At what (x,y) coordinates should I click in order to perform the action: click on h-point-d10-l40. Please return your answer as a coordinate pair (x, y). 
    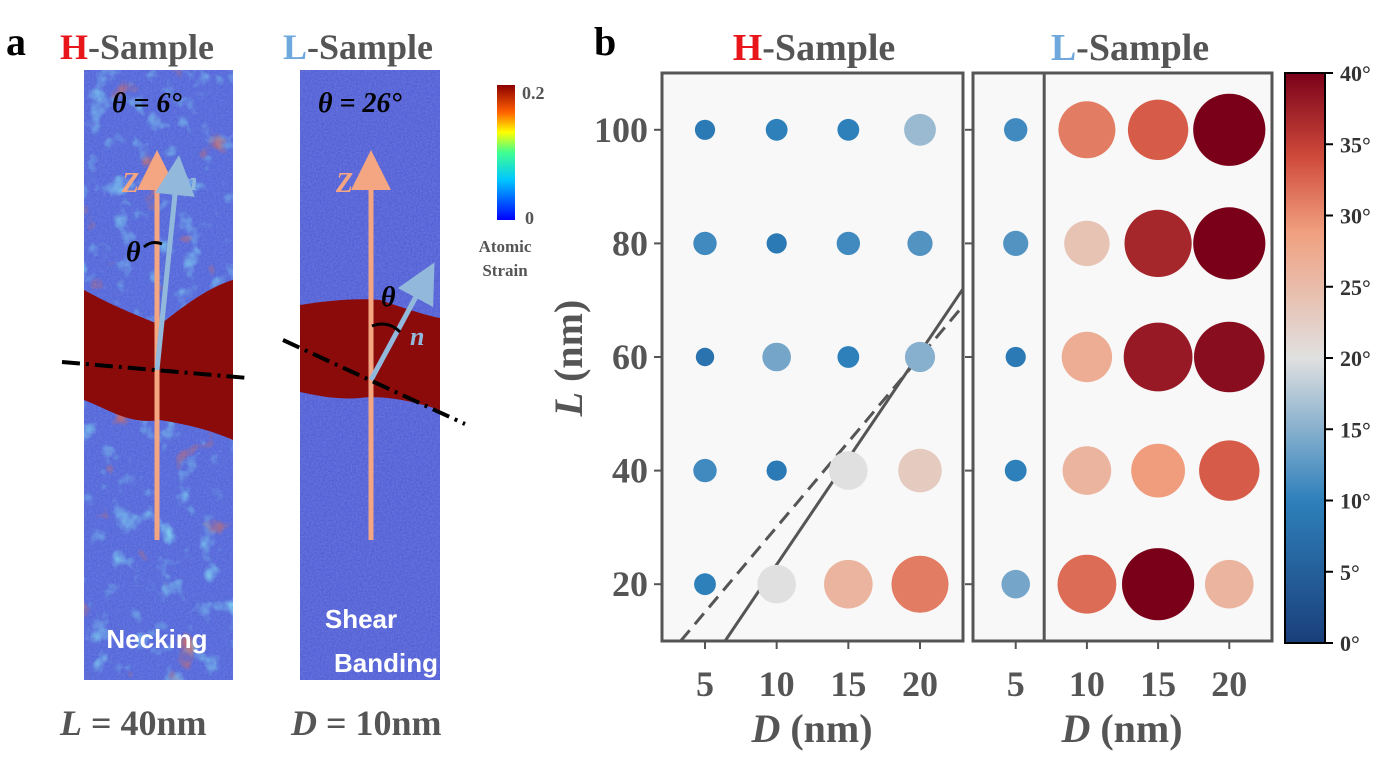
    Looking at the image, I should click on (776, 470).